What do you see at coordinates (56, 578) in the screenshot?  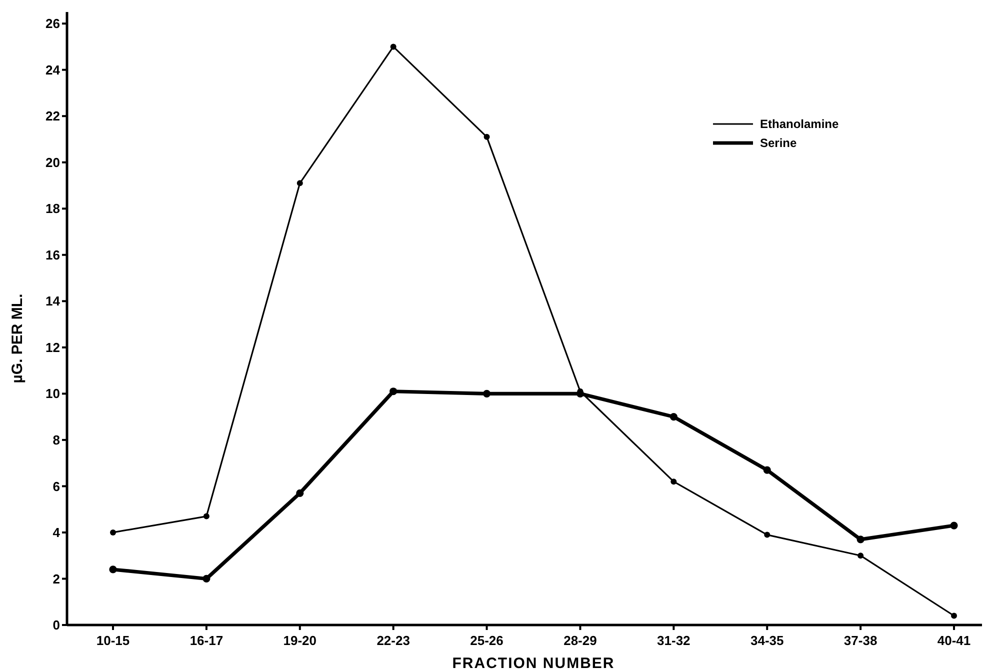 I see `y-tick-label: 2` at bounding box center [56, 578].